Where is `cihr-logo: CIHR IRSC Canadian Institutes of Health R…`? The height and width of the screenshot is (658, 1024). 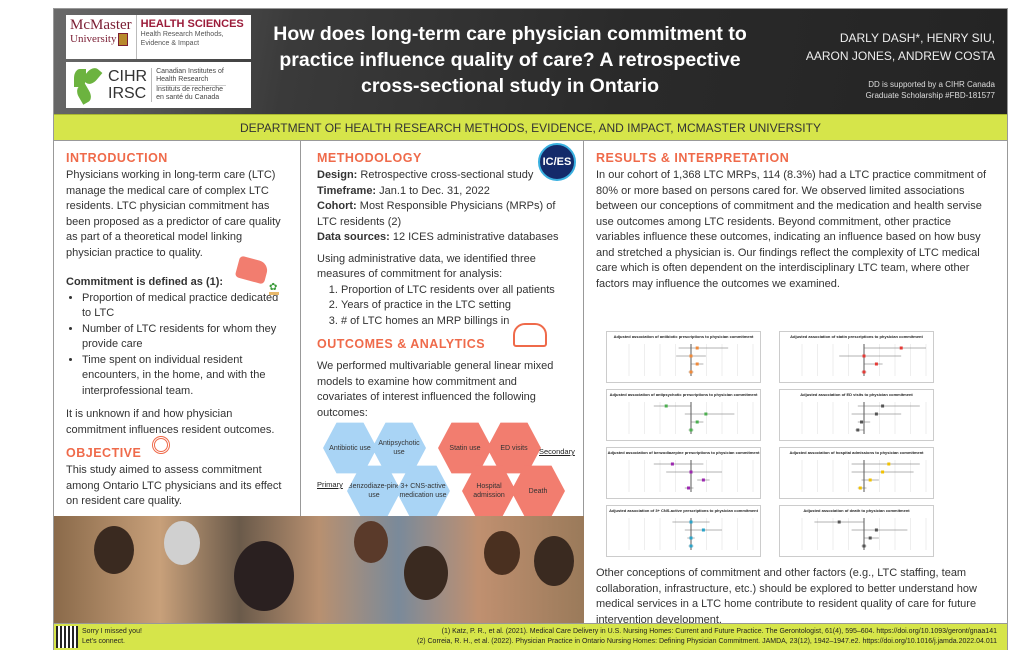 cihr-logo: CIHR IRSC Canadian Institutes of Health R… is located at coordinates (158, 85).